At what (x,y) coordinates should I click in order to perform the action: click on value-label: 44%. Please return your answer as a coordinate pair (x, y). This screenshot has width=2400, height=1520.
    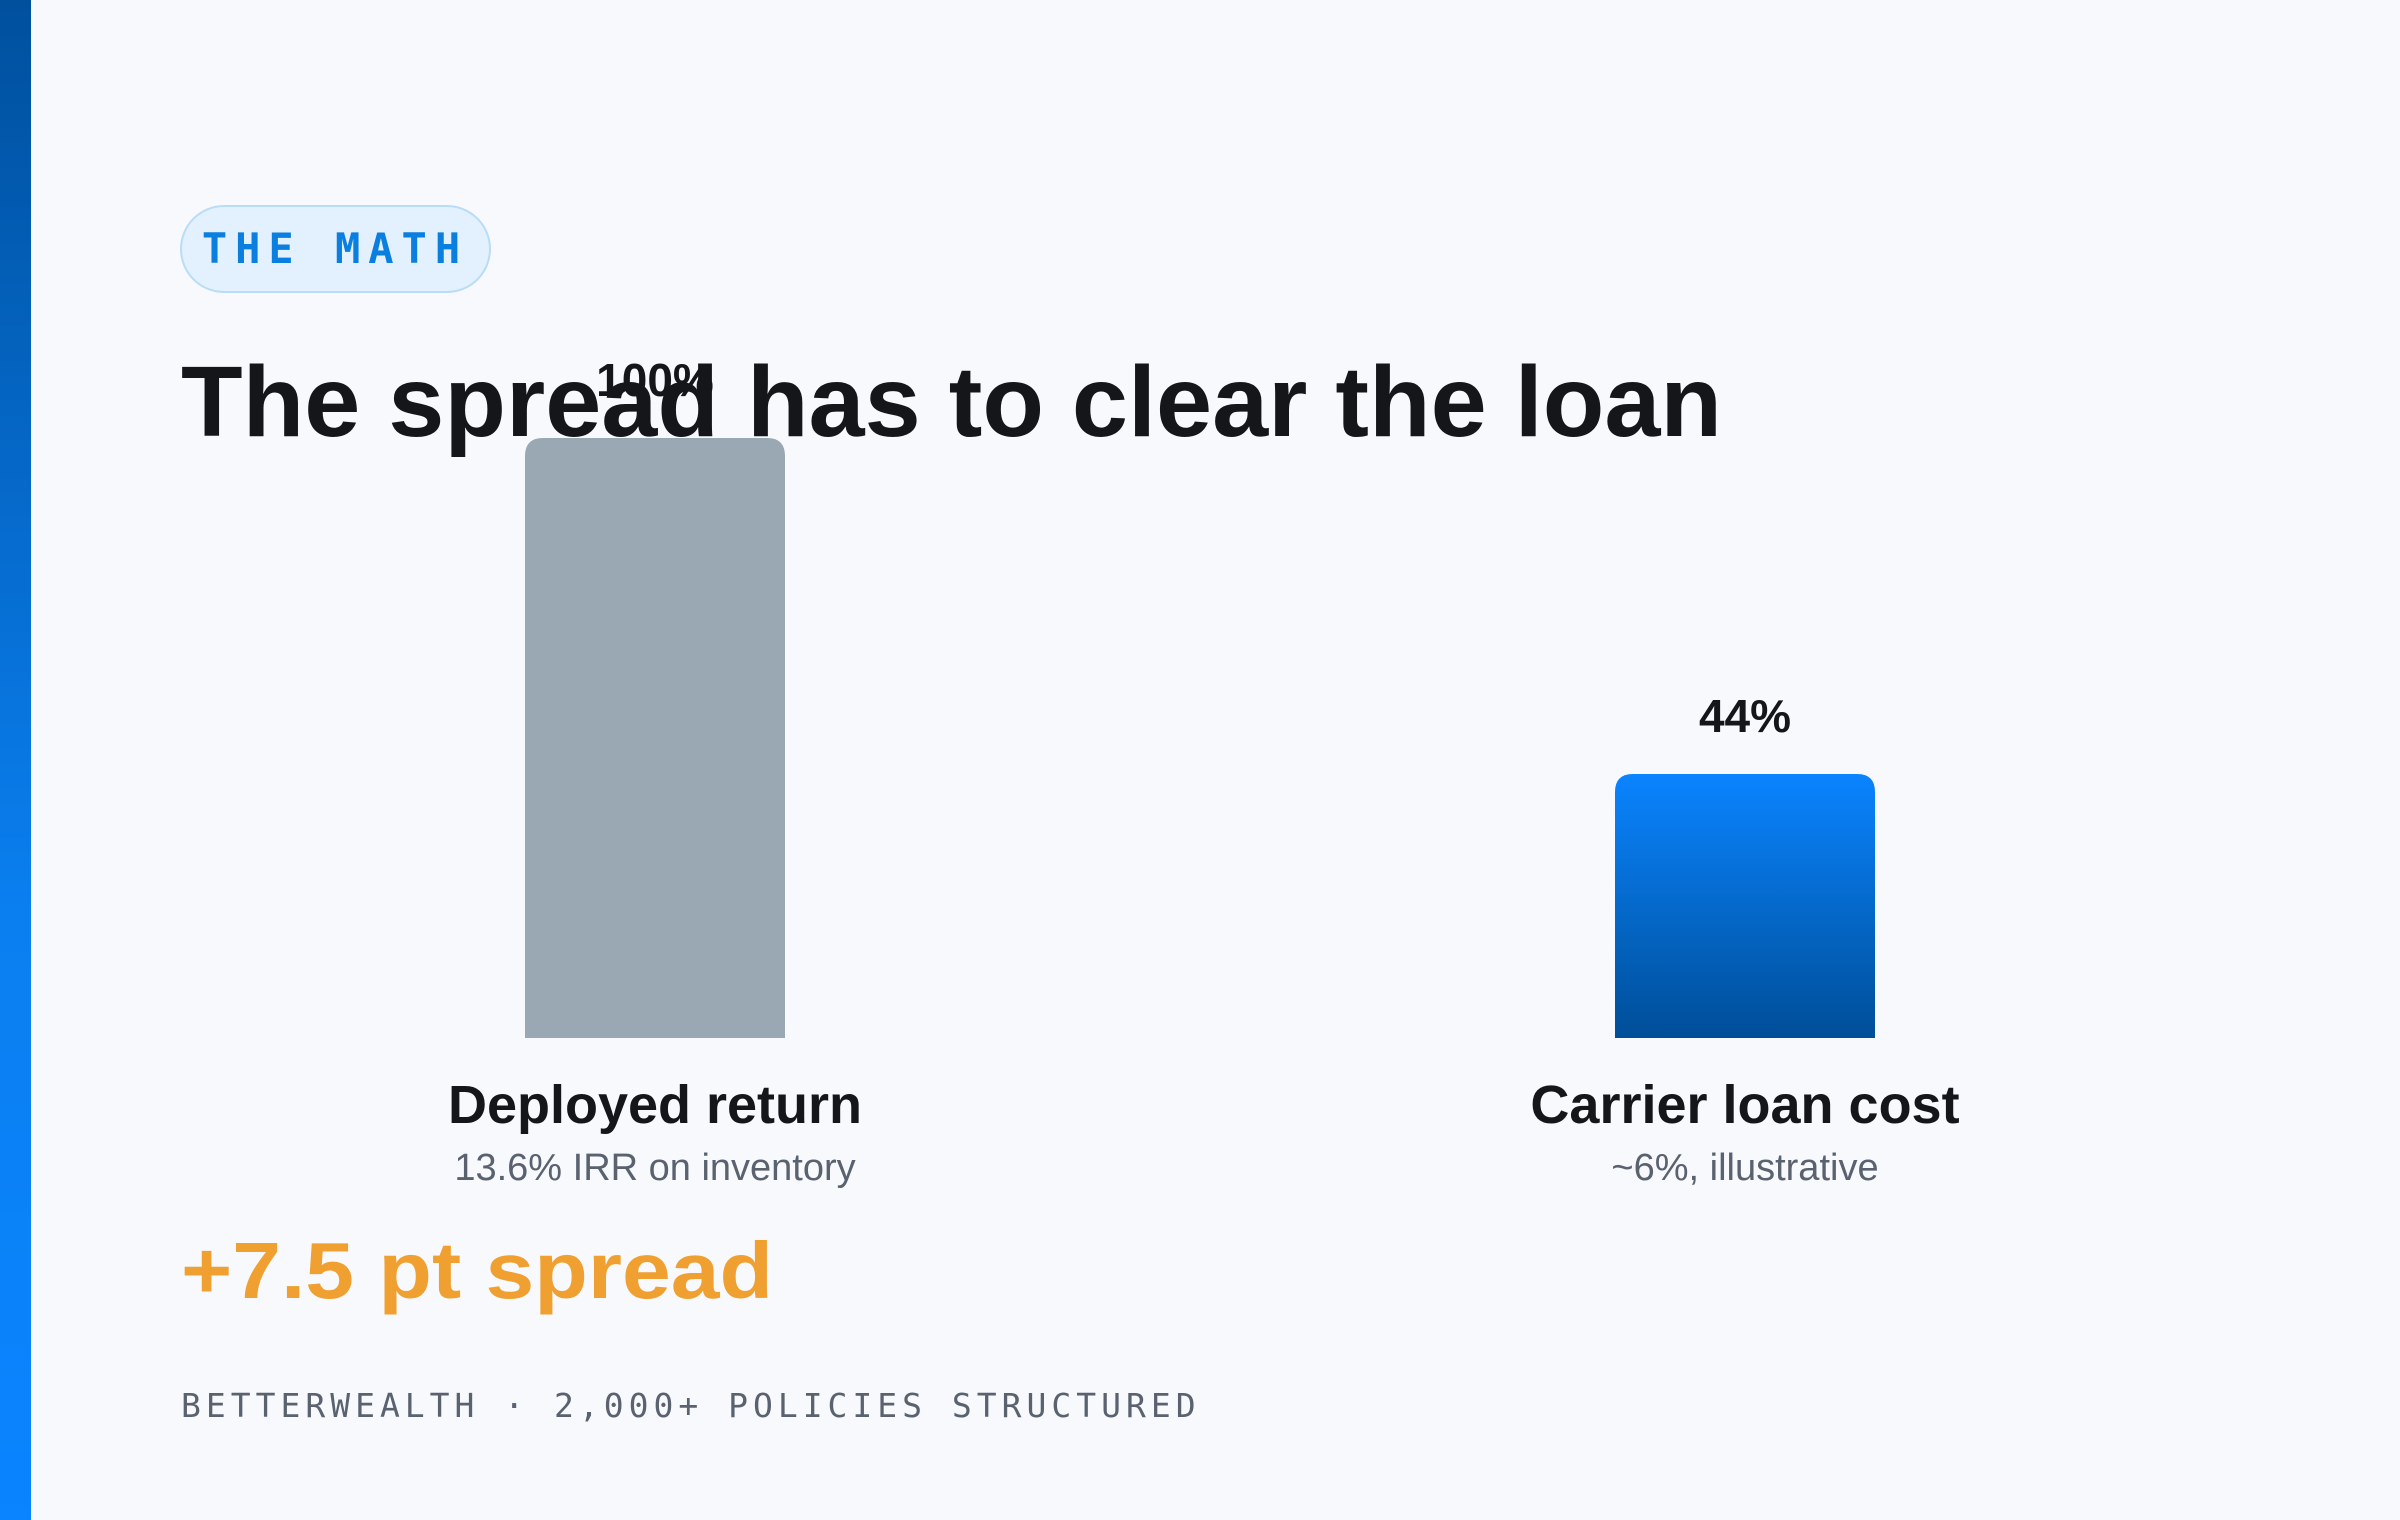
    Looking at the image, I should click on (1745, 716).